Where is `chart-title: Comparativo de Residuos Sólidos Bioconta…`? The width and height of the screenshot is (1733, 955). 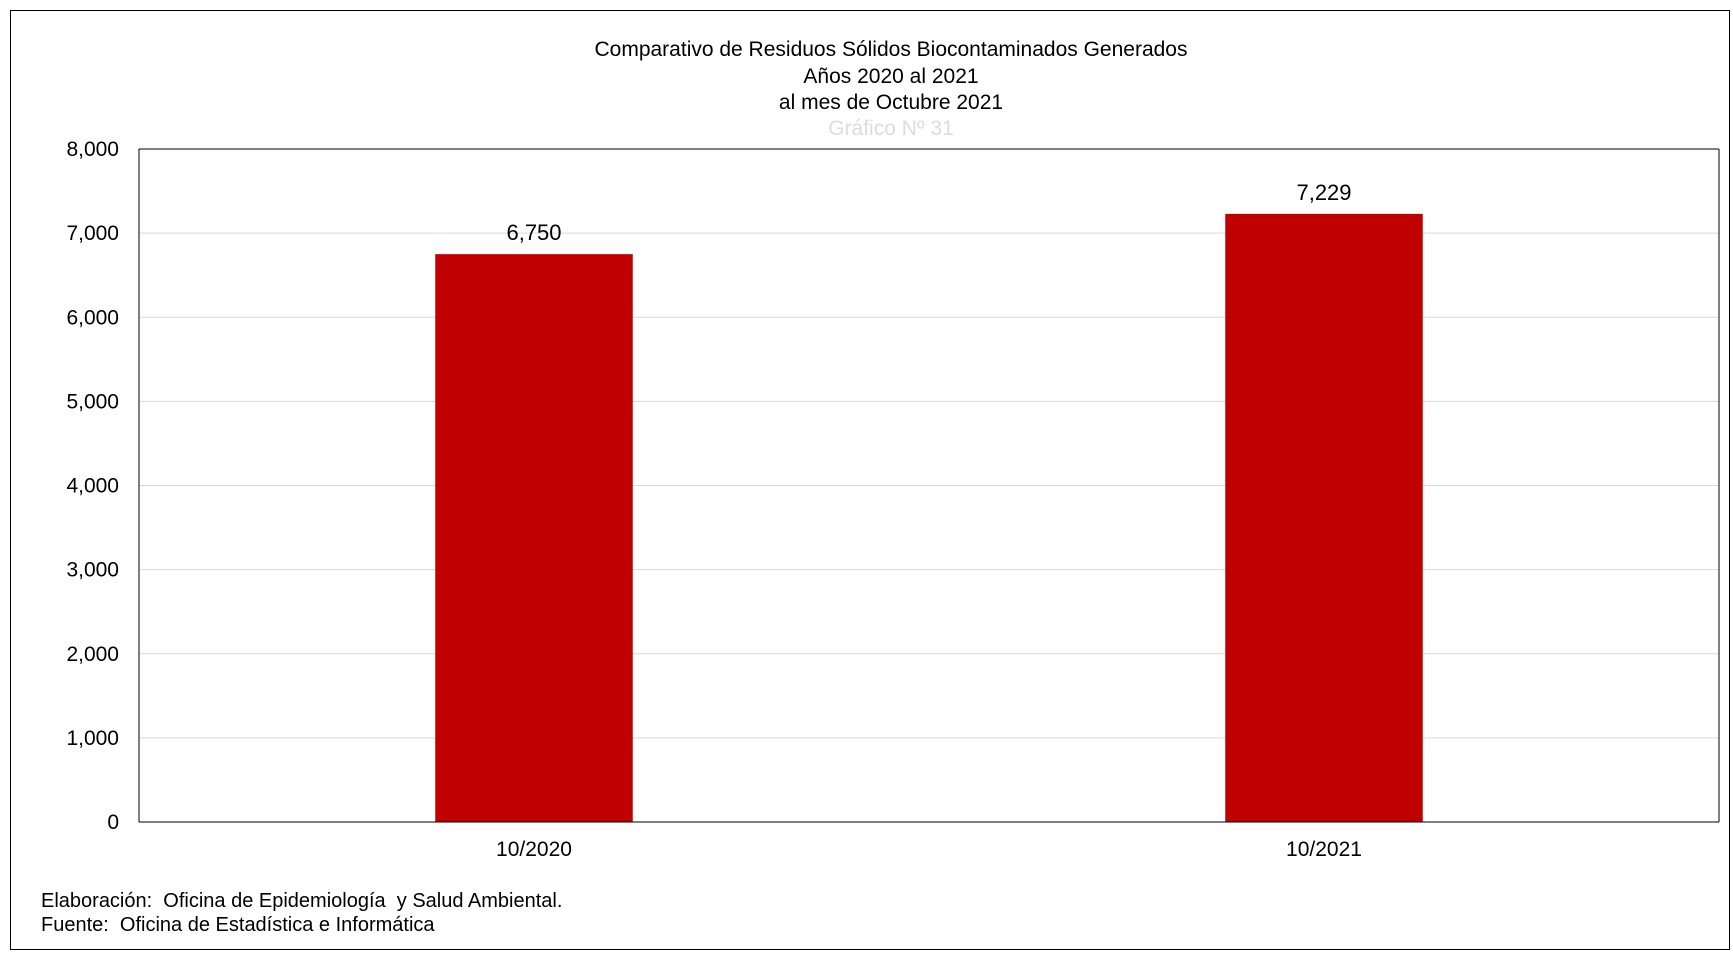
chart-title: Comparativo de Residuos Sólidos Bioconta… is located at coordinates (890, 89).